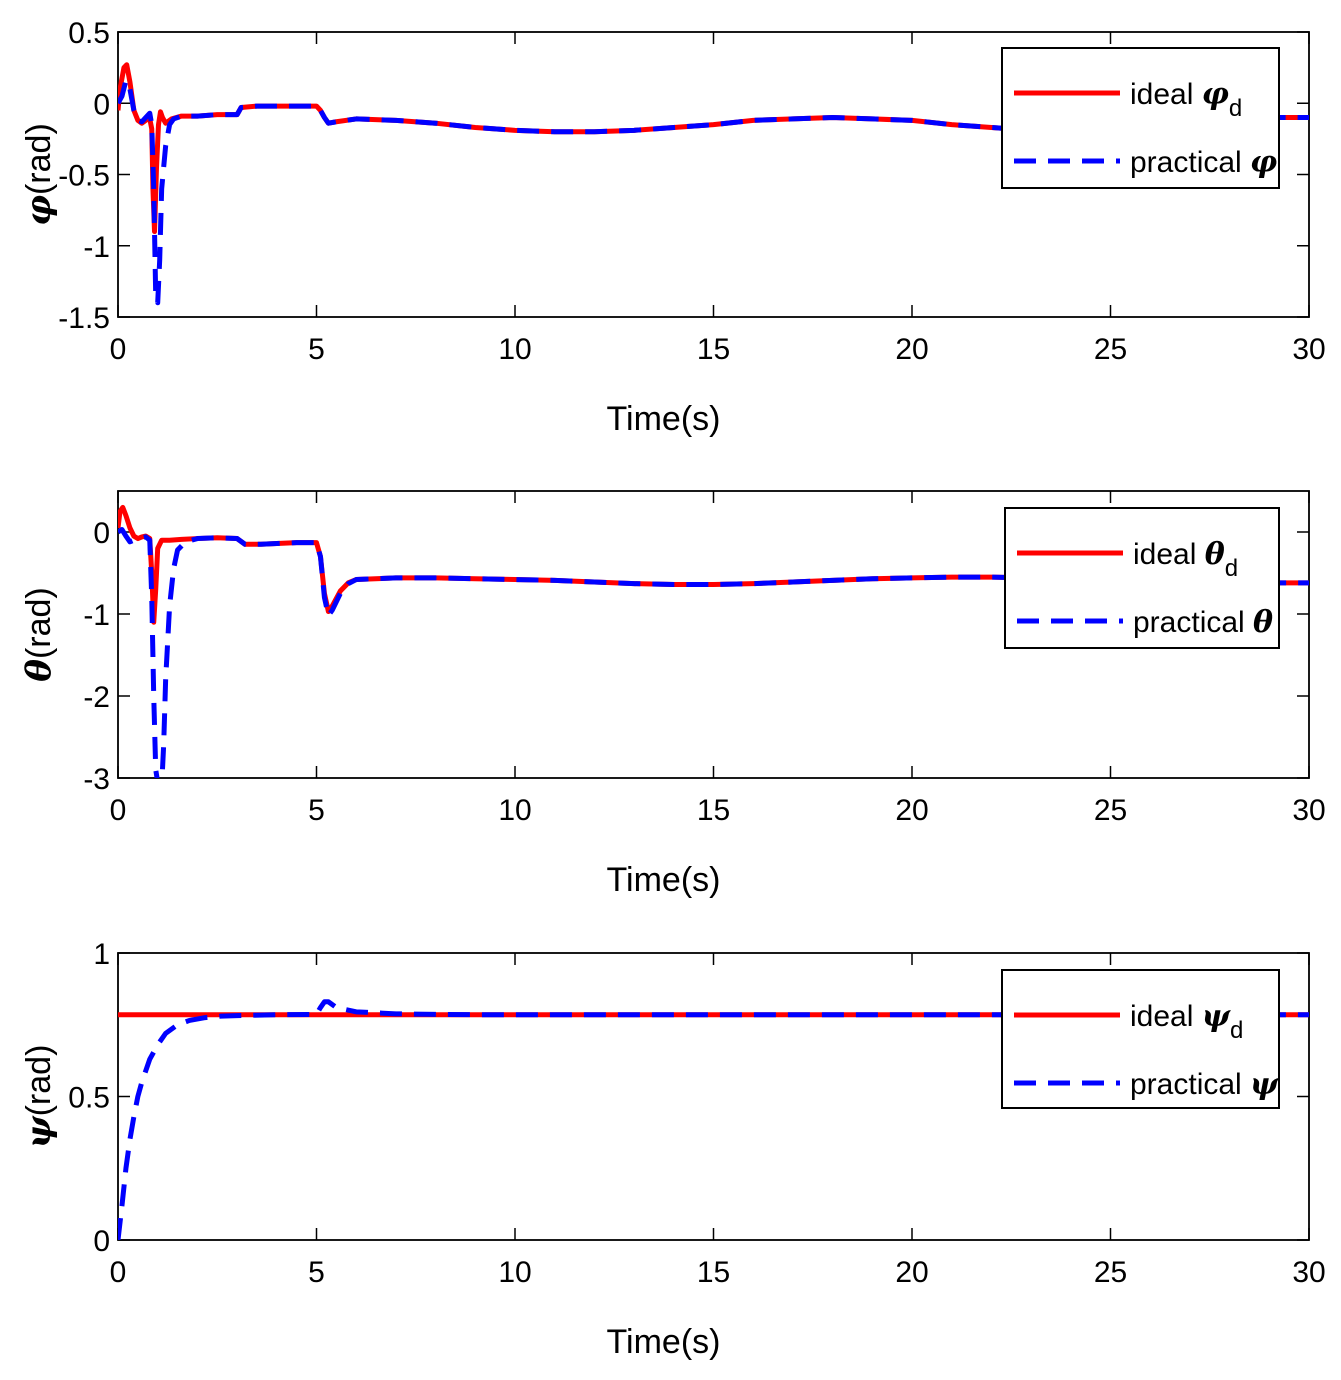 The width and height of the screenshot is (1341, 1380). I want to click on chart-theta-xlabel: Time(s), so click(664, 880).